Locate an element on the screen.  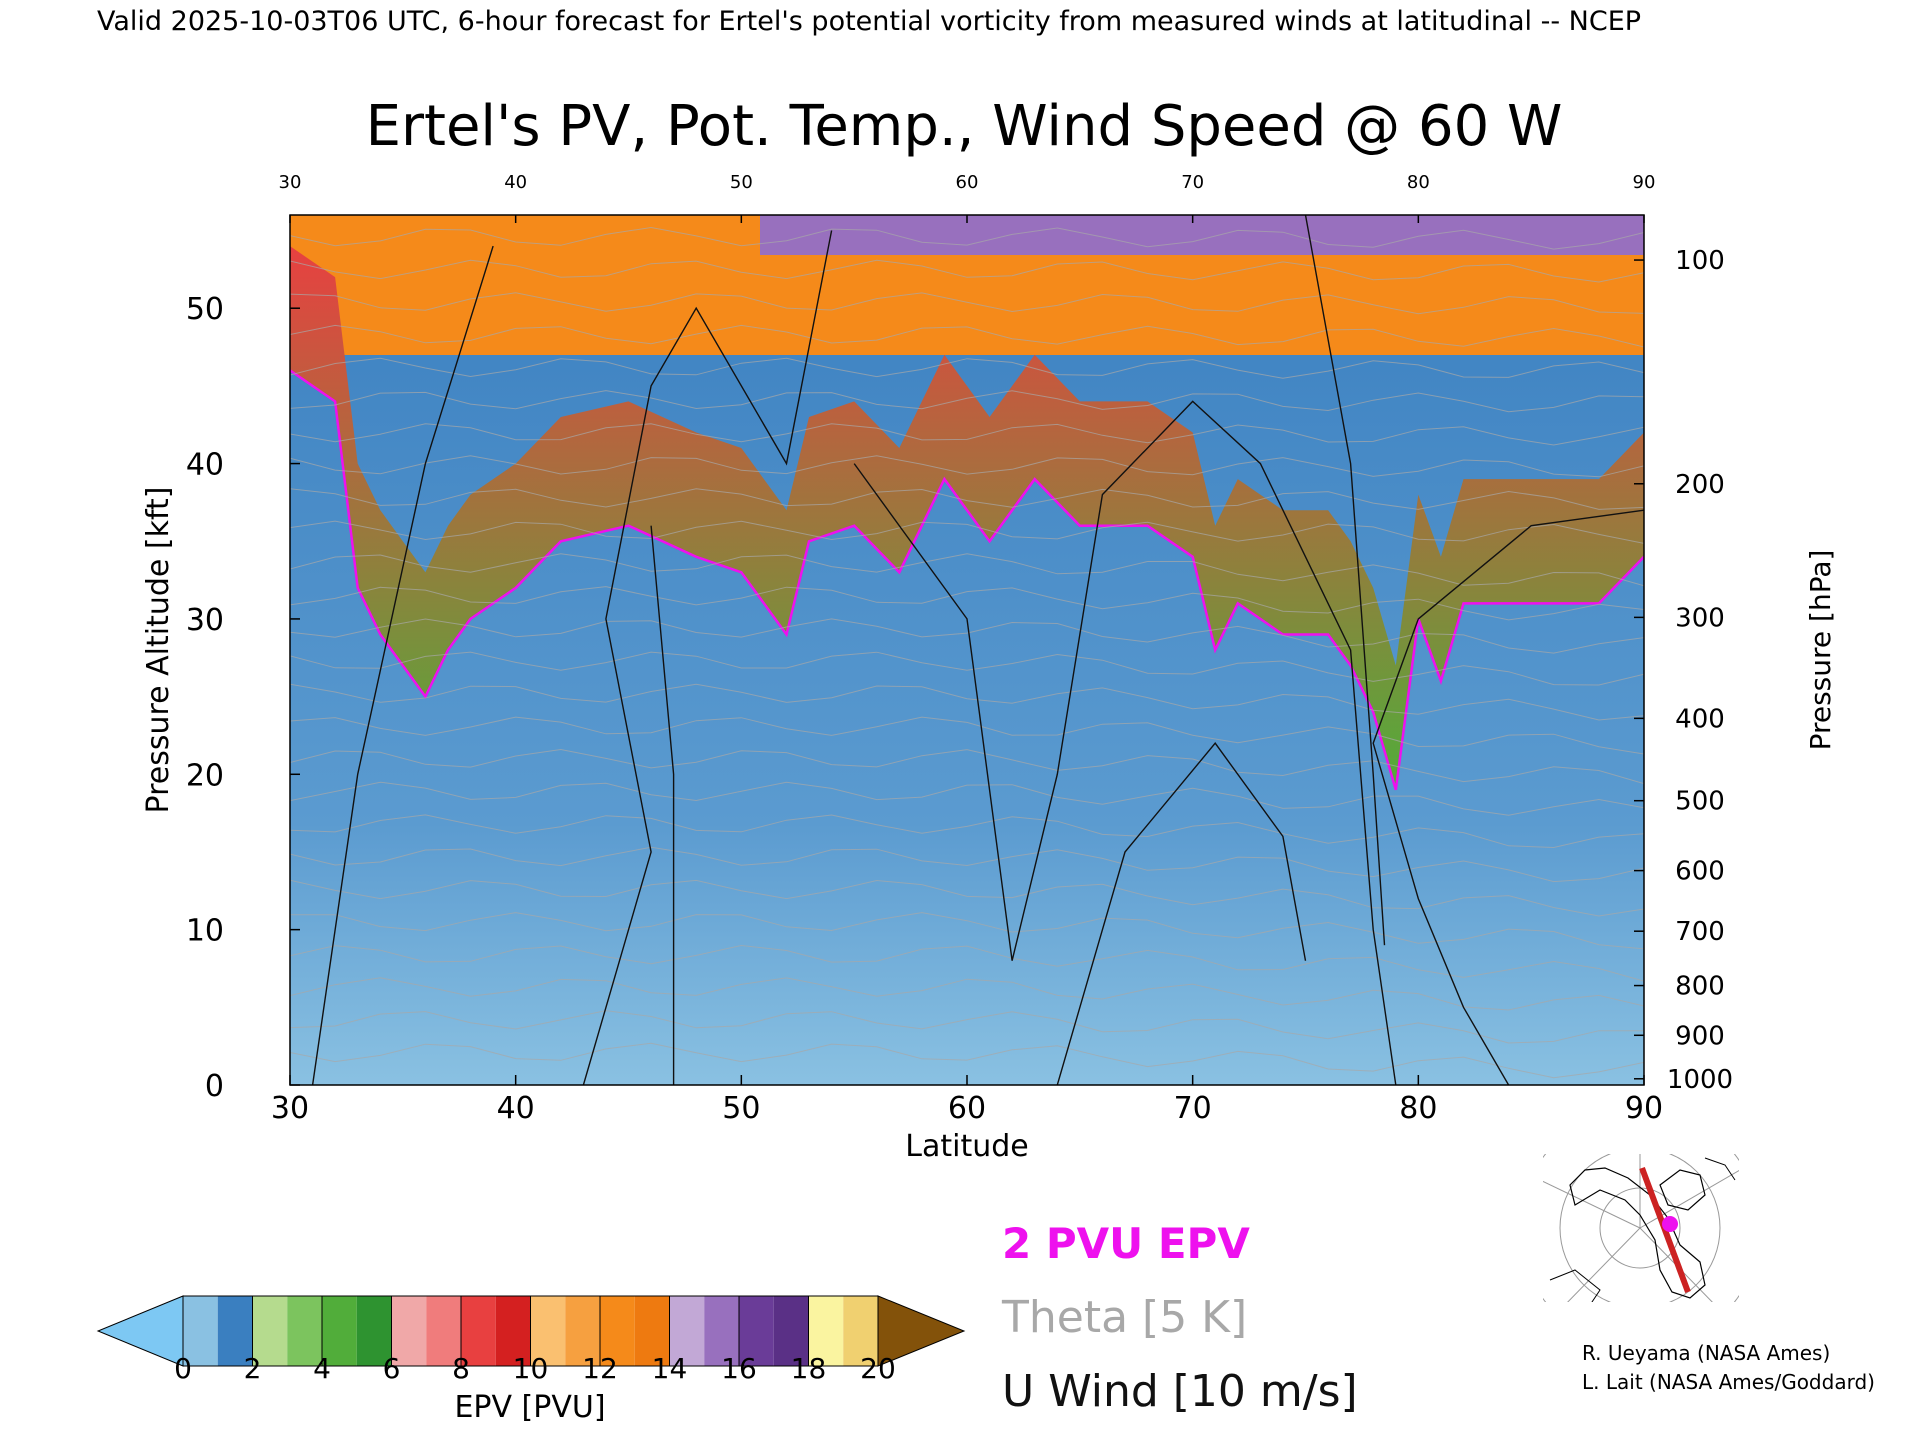
colorbar-under-triangle is located at coordinates (140, 1331).